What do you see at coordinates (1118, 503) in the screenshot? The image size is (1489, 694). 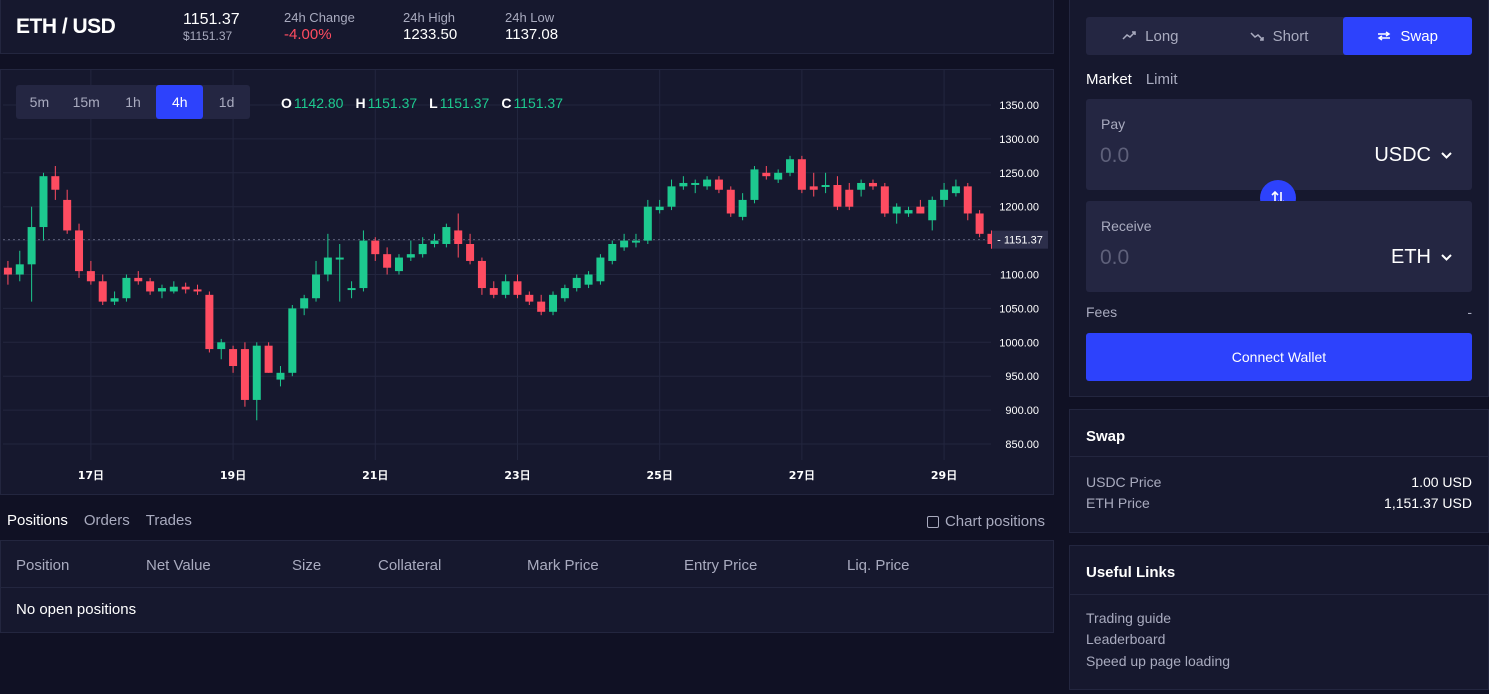 I see `eth-price-label: ETH Price` at bounding box center [1118, 503].